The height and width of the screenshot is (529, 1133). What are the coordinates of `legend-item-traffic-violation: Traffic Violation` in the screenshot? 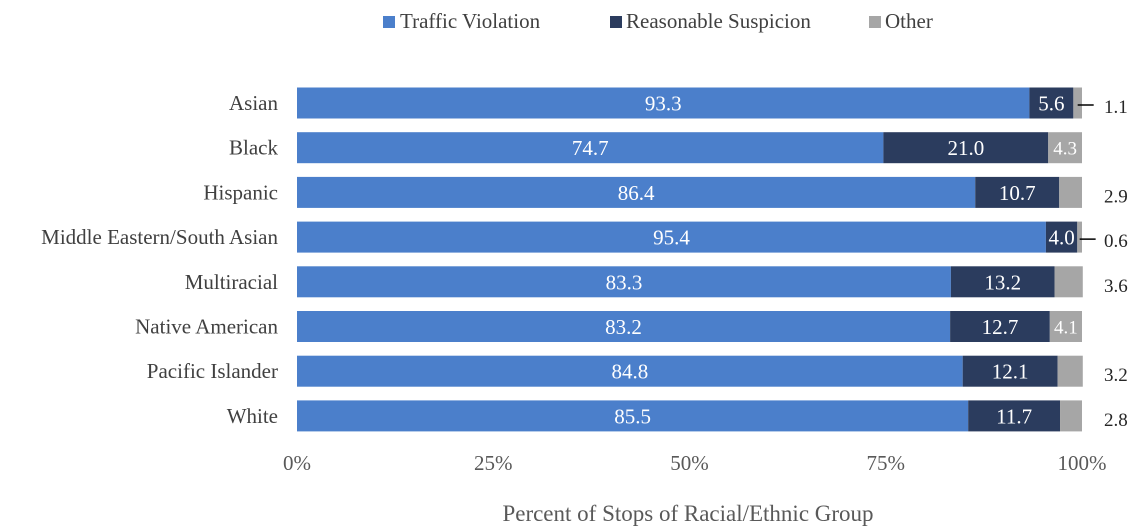 It's located at (462, 21).